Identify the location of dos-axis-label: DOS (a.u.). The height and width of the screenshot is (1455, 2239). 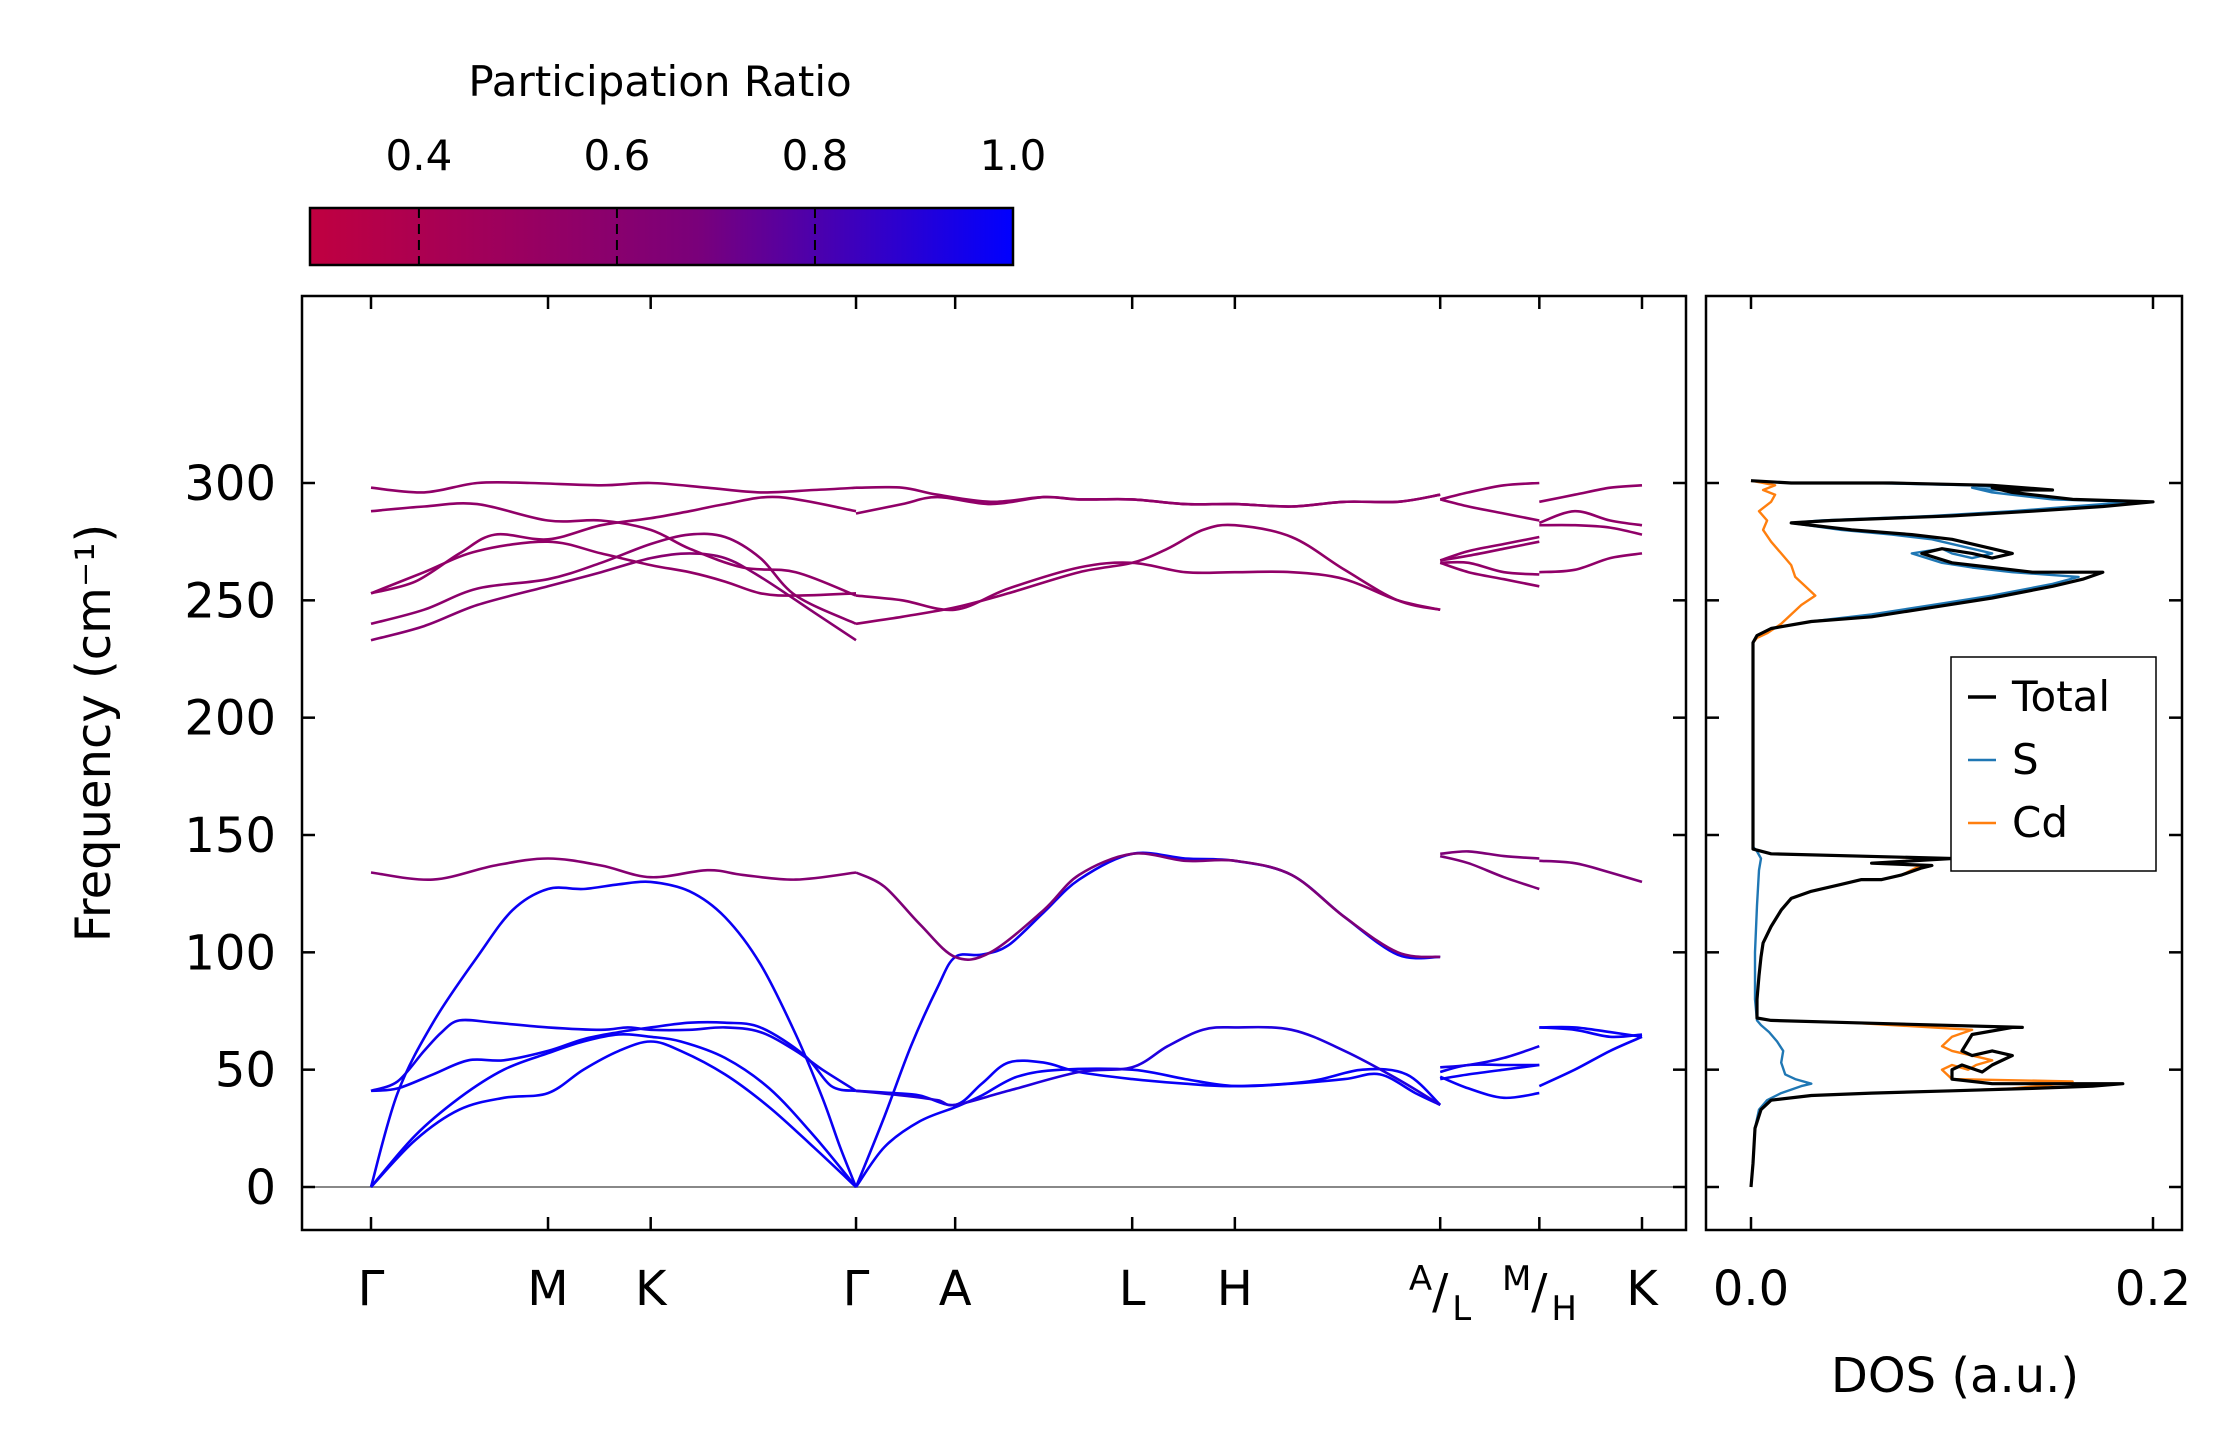
(1955, 1376).